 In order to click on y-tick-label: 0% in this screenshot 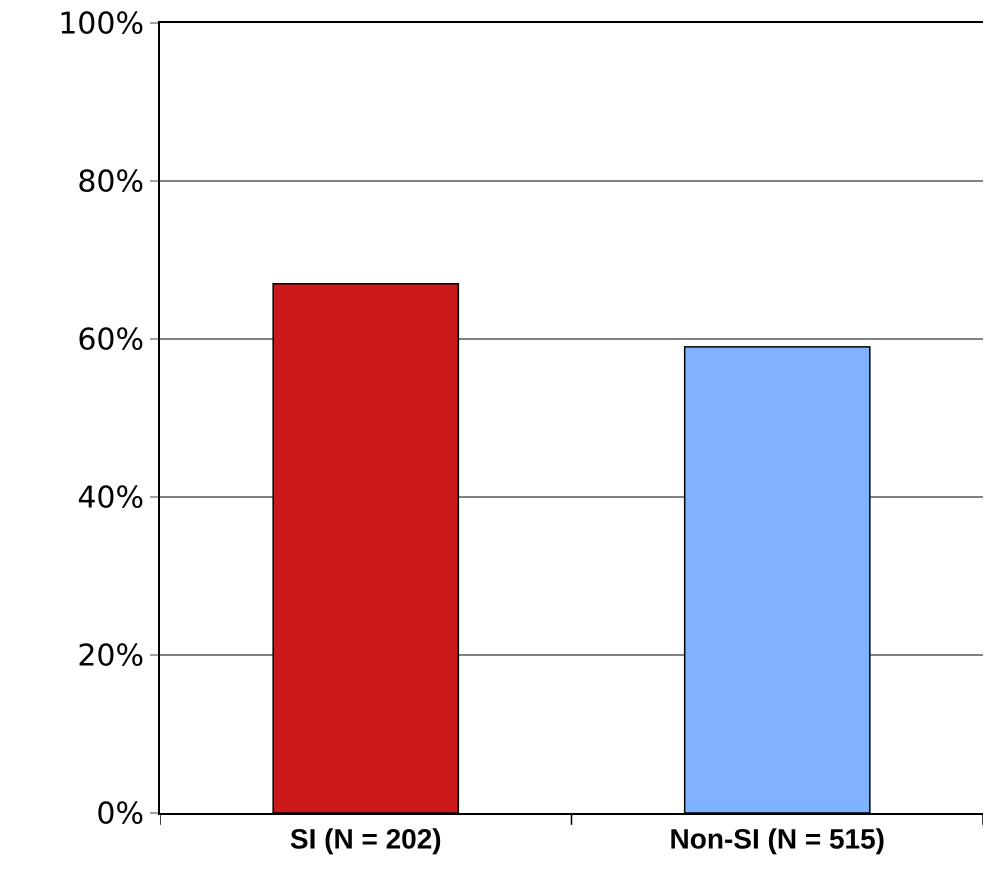, I will do `click(120, 814)`.